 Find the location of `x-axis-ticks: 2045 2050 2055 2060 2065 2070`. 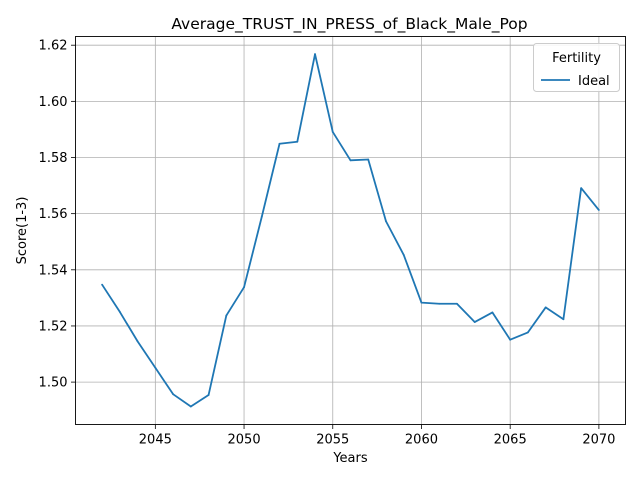

x-axis-ticks: 2045 2050 2055 2060 2065 2070 is located at coordinates (377, 436).